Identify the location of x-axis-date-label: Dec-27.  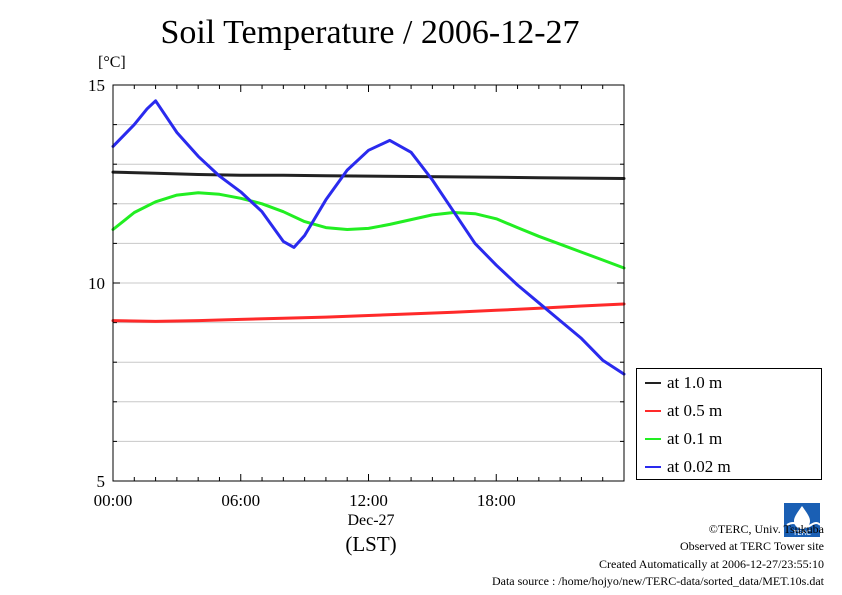
(371, 520).